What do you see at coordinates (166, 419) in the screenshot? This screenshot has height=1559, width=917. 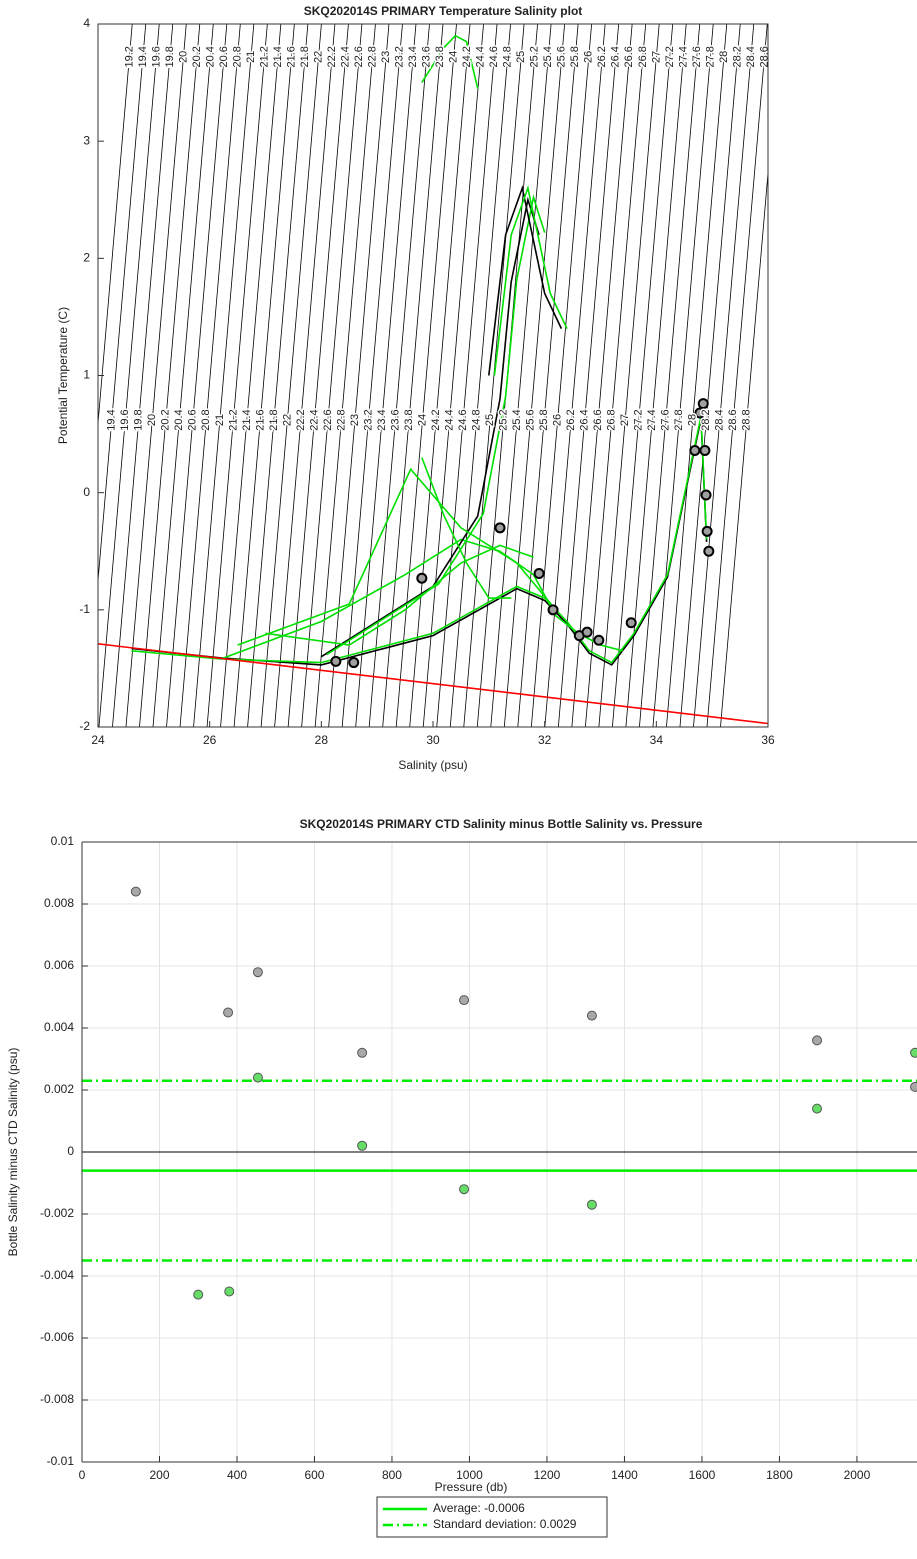 I see `contour-label: 20.2` at bounding box center [166, 419].